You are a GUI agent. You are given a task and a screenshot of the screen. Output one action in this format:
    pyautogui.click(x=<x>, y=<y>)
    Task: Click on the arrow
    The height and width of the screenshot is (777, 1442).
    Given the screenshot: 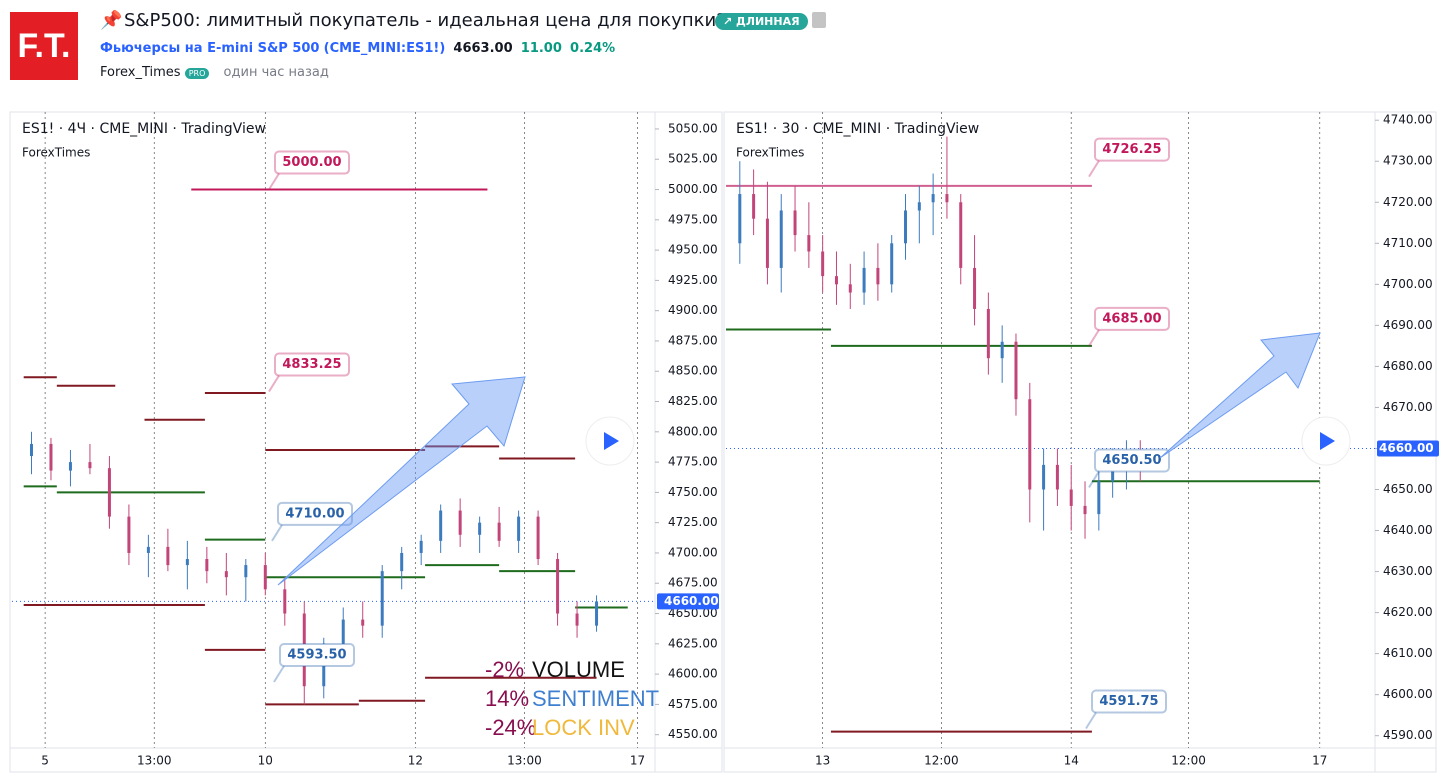 What is the action you would take?
    pyautogui.click(x=401, y=481)
    